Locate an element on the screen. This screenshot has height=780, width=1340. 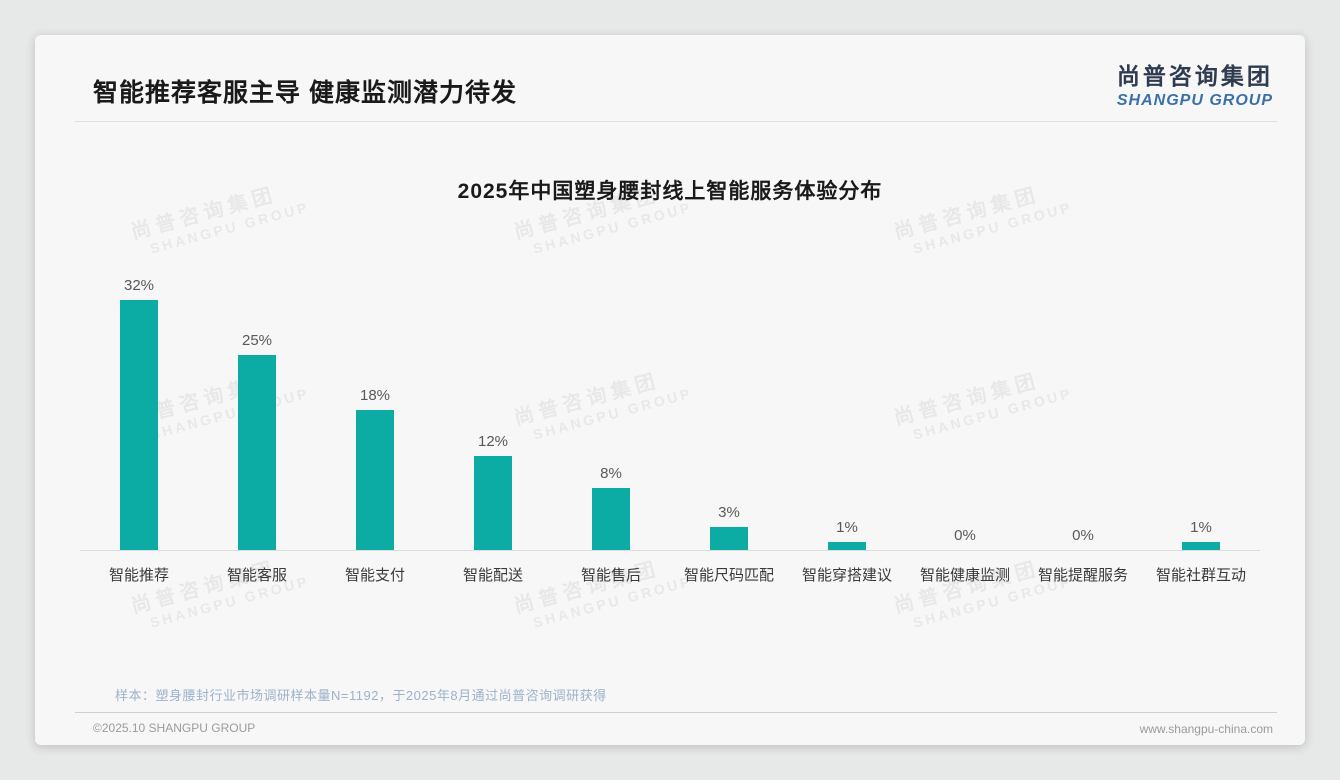
bar-group: 18% is located at coordinates (375, 410).